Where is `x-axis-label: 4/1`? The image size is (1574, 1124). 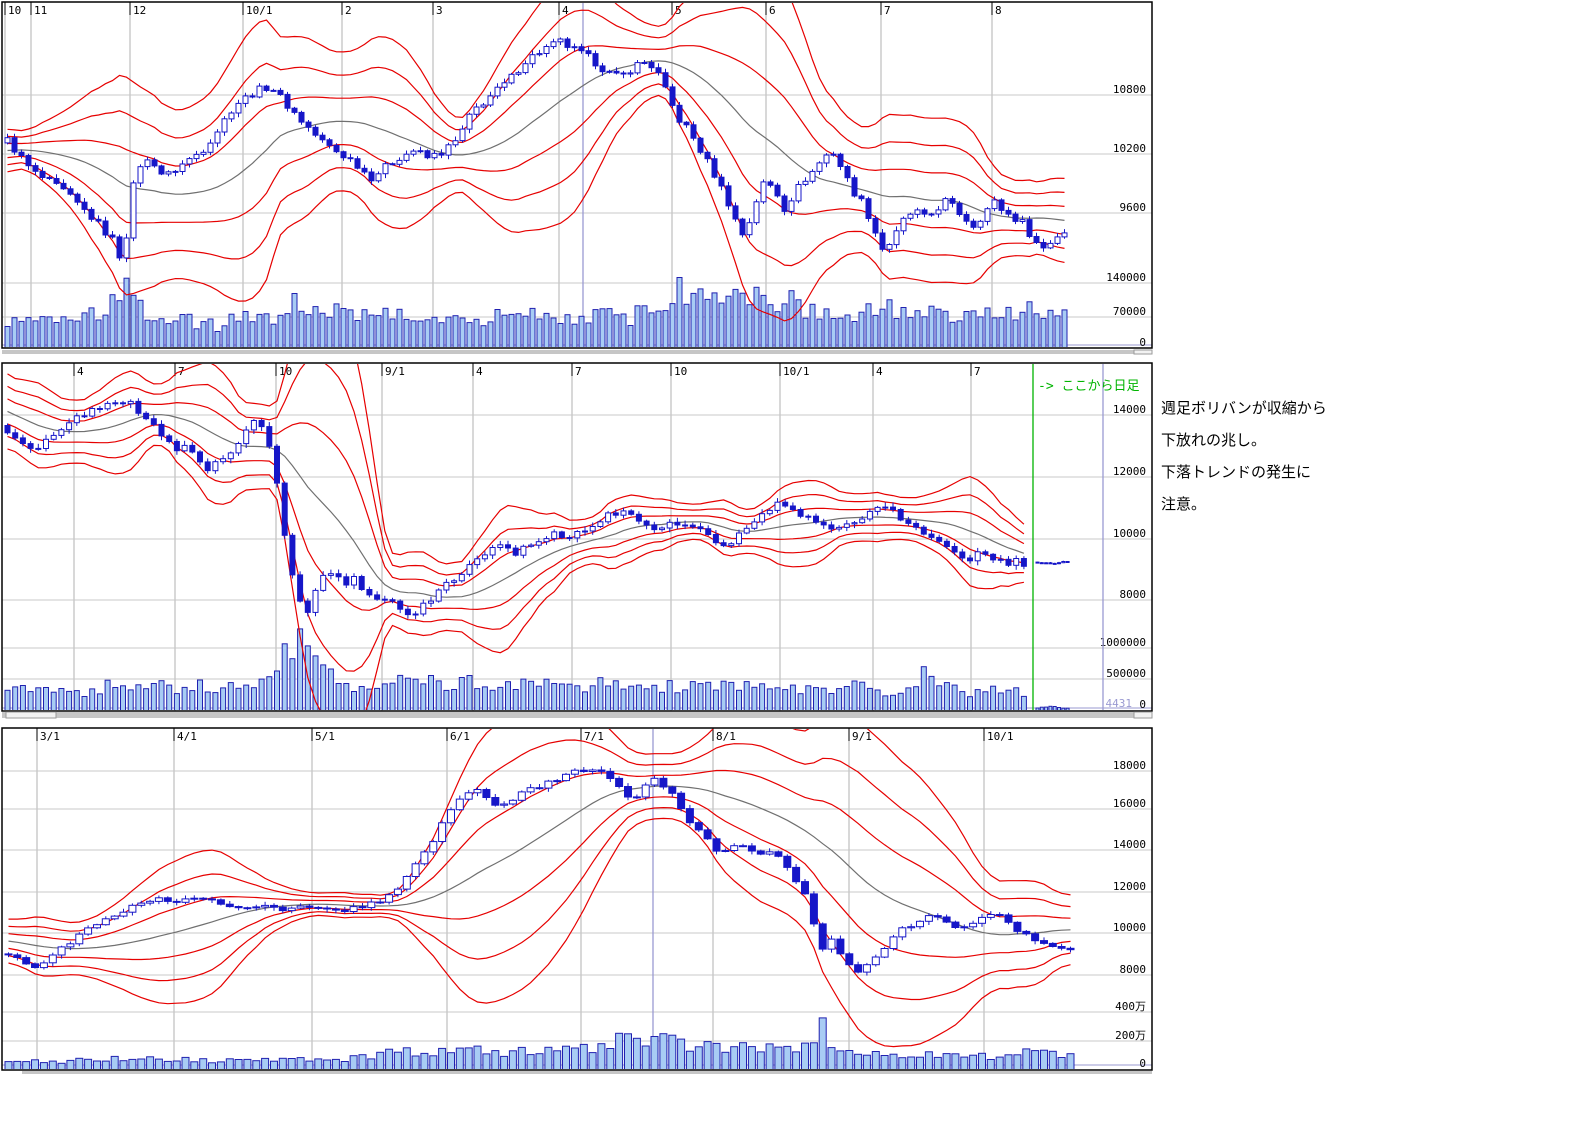 x-axis-label: 4/1 is located at coordinates (187, 736).